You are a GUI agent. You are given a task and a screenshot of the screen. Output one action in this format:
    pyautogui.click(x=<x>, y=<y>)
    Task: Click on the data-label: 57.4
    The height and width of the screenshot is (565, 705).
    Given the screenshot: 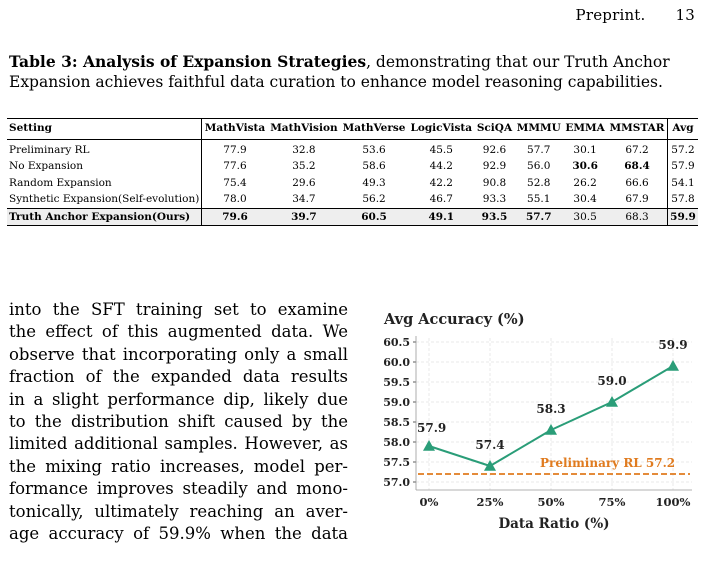 What is the action you would take?
    pyautogui.click(x=489, y=445)
    